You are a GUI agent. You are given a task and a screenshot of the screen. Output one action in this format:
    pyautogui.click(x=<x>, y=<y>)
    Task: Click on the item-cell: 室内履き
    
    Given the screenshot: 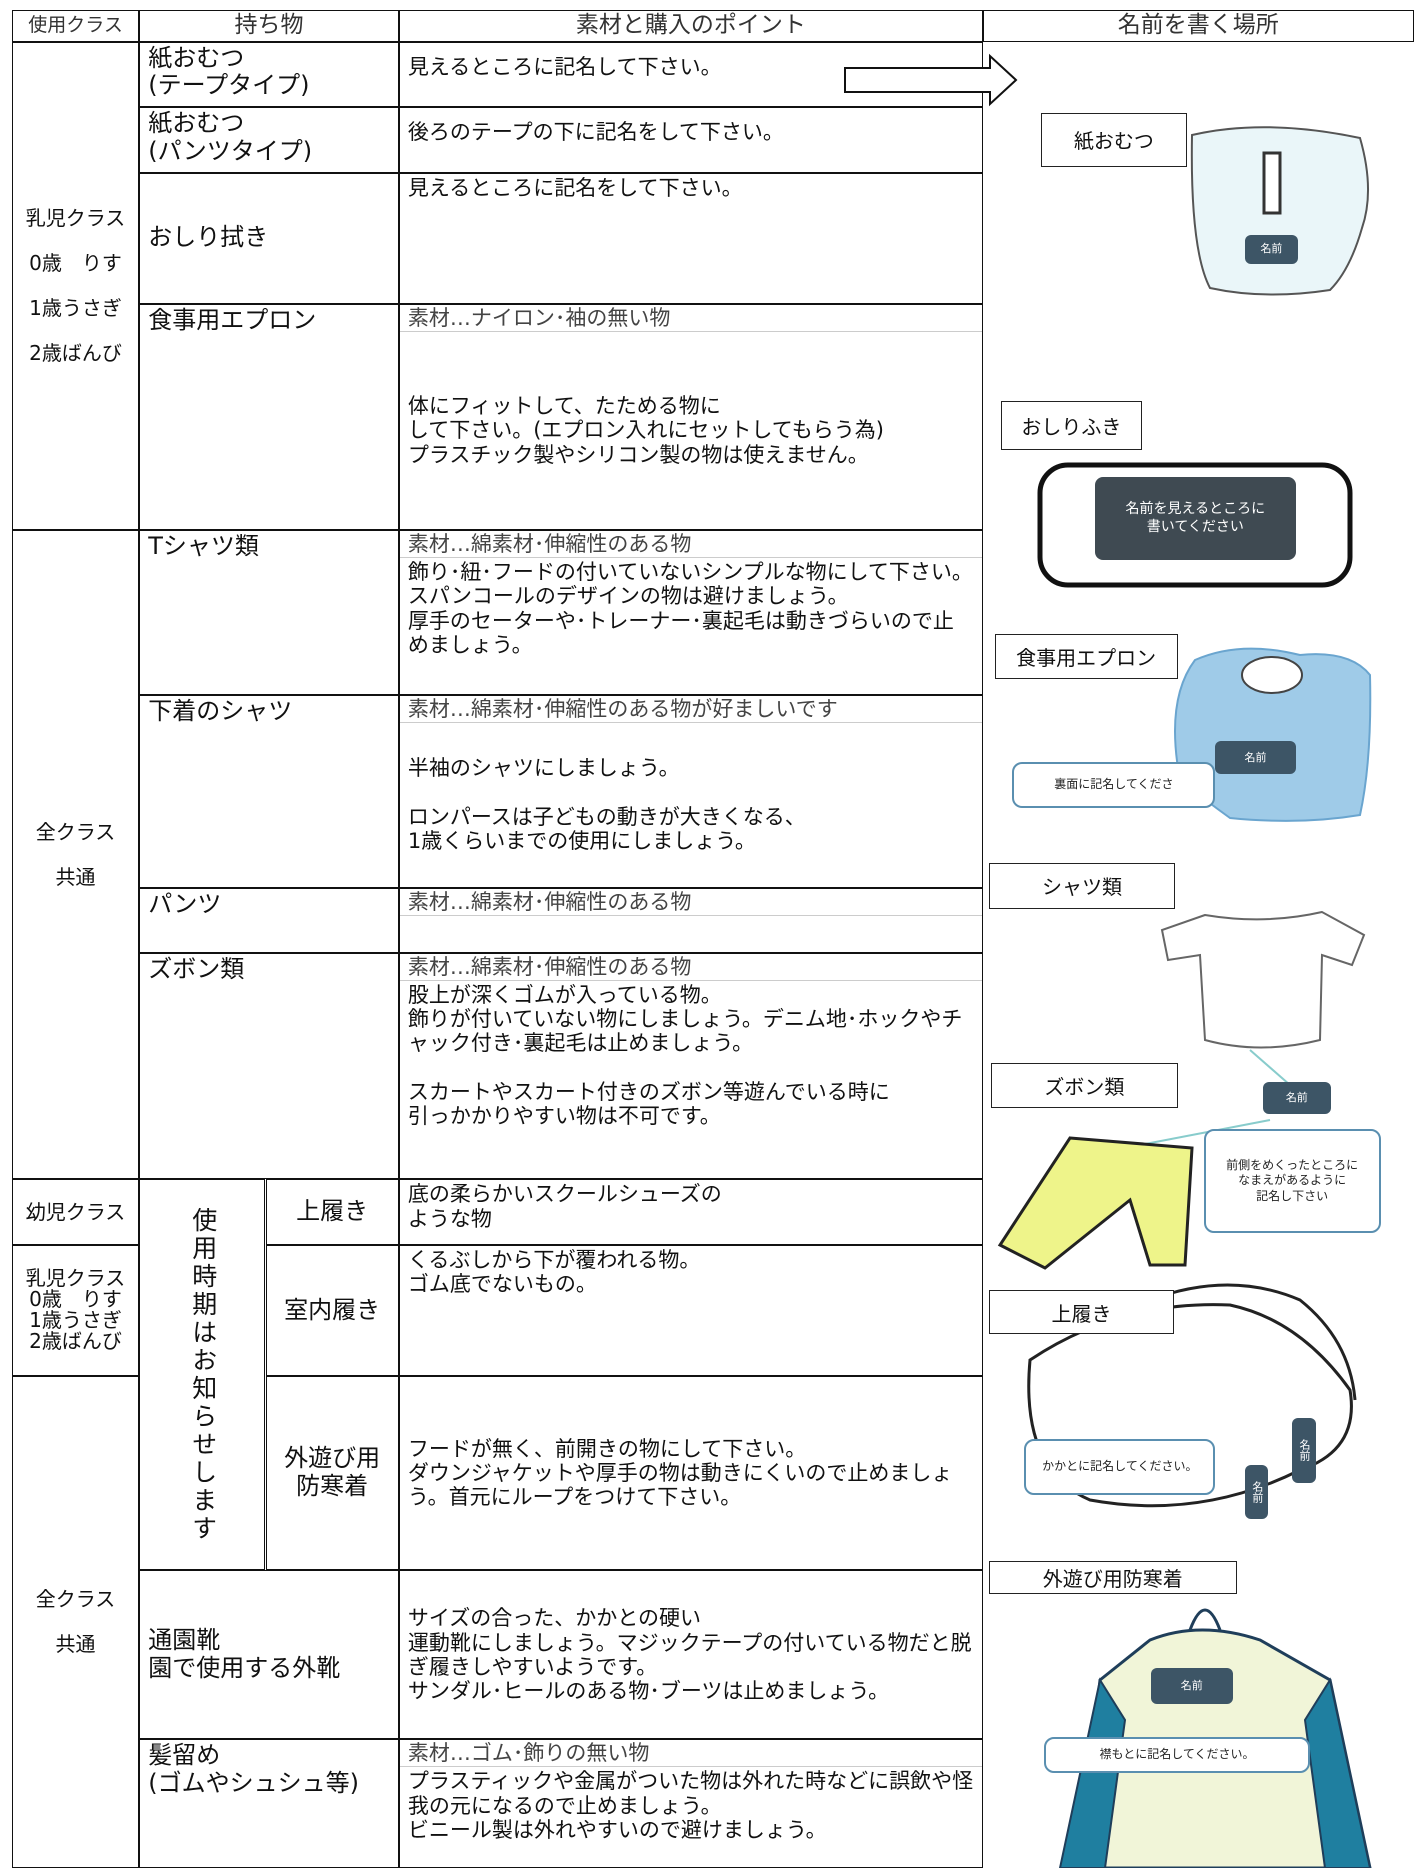 What is the action you would take?
    pyautogui.click(x=332, y=1310)
    